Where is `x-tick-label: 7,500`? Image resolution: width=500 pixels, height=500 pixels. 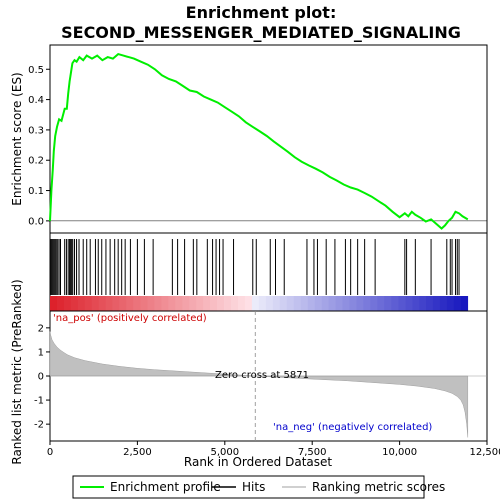 x-tick-label: 7,500 is located at coordinates (312, 452).